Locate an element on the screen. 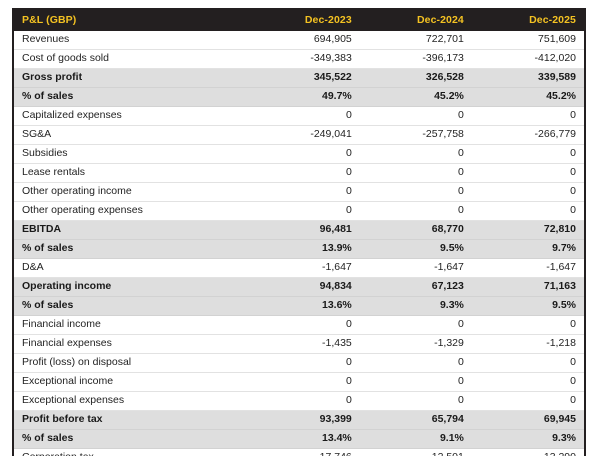  row-value-y2025: 72,810 is located at coordinates (527, 230).